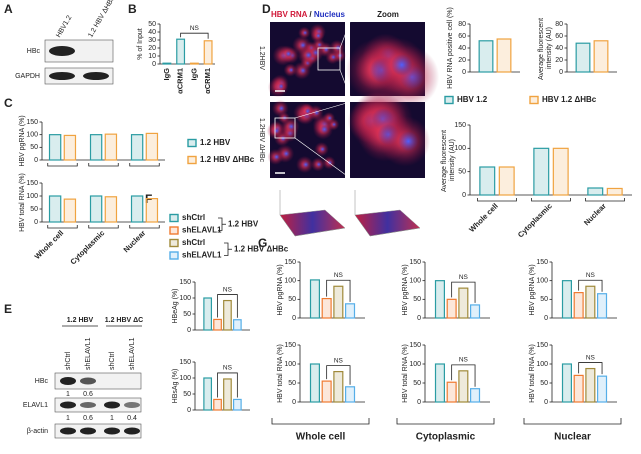 The height and width of the screenshot is (454, 641). Describe the element at coordinates (330, 14) in the screenshot. I see `stain-label: Nucleus` at that location.